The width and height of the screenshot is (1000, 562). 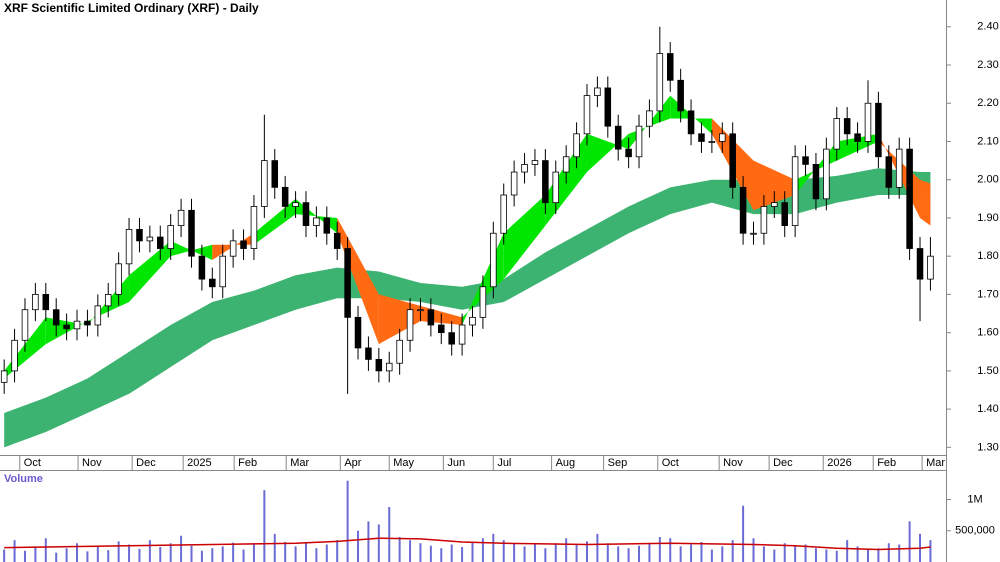 What do you see at coordinates (783, 463) in the screenshot?
I see `x-tick-label: Dec` at bounding box center [783, 463].